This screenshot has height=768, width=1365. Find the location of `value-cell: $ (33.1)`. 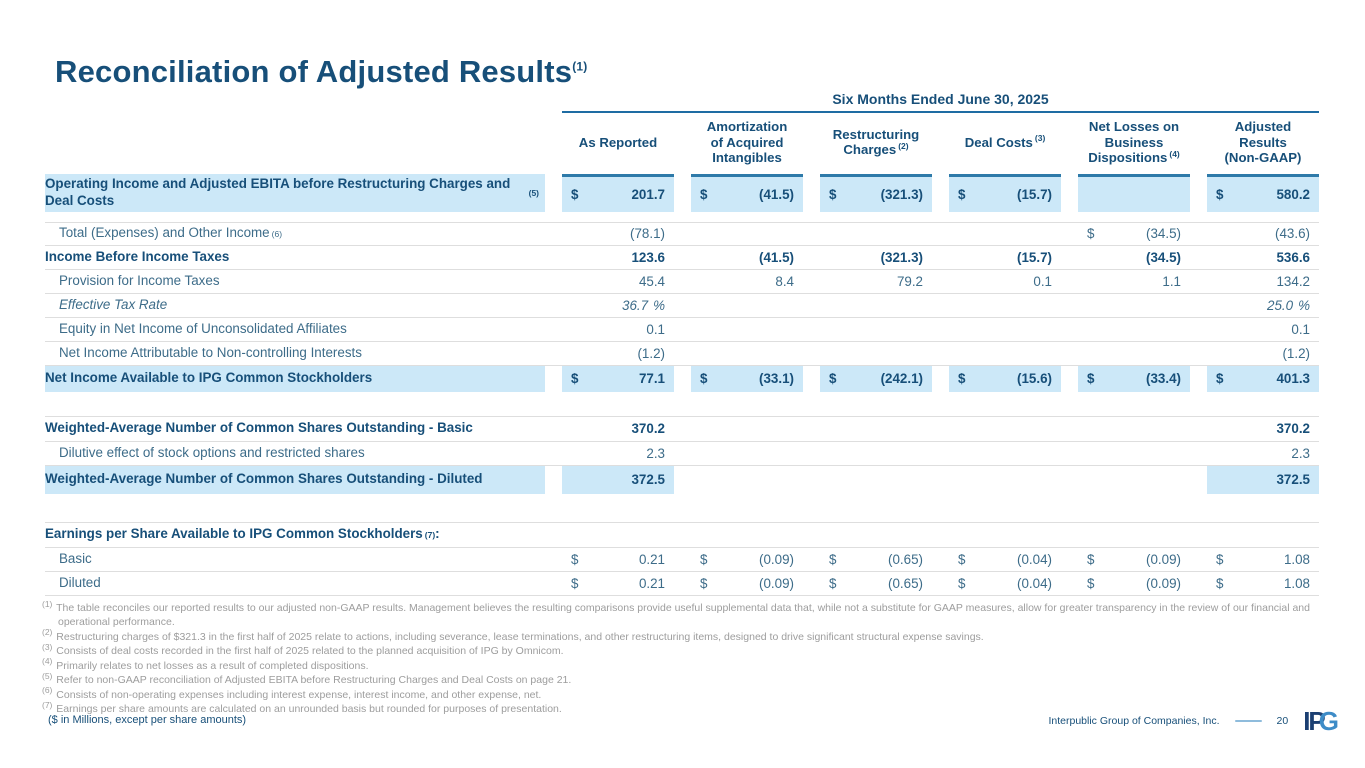

value-cell: $ (33.1) is located at coordinates (747, 378).